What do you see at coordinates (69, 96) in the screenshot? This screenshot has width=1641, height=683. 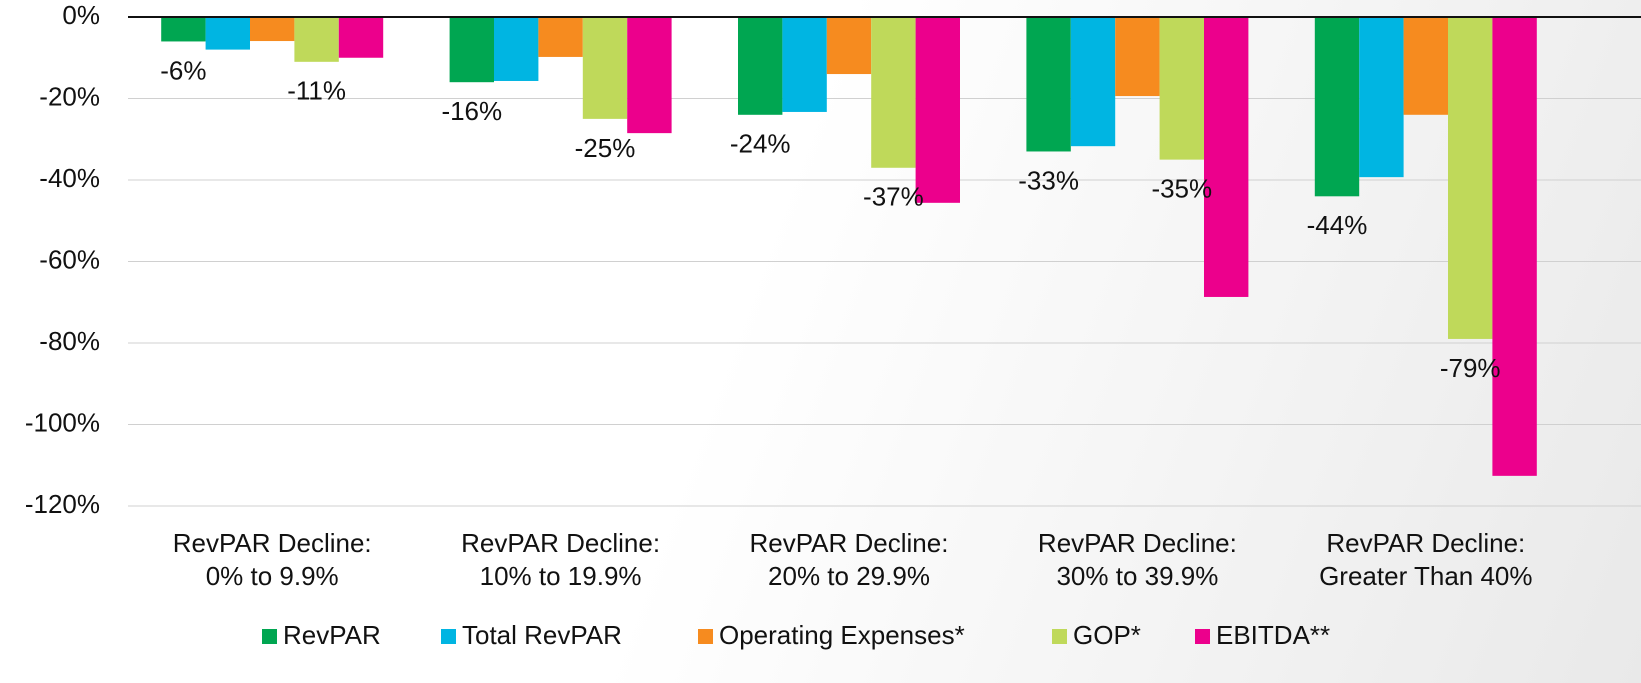 I see `y-tick-label: -20%` at bounding box center [69, 96].